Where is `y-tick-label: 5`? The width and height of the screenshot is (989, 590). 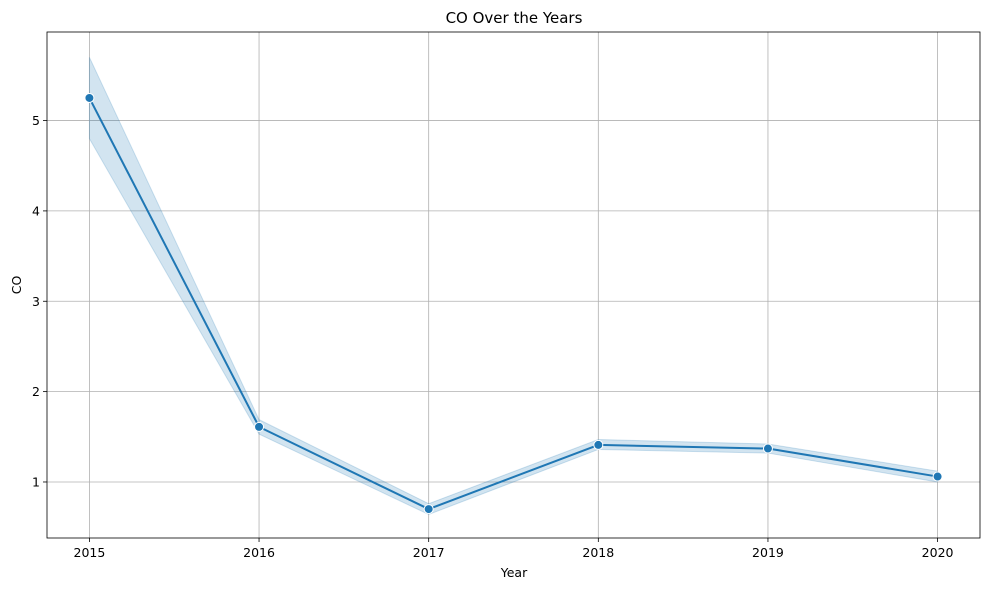
y-tick-label: 5 is located at coordinates (36, 120).